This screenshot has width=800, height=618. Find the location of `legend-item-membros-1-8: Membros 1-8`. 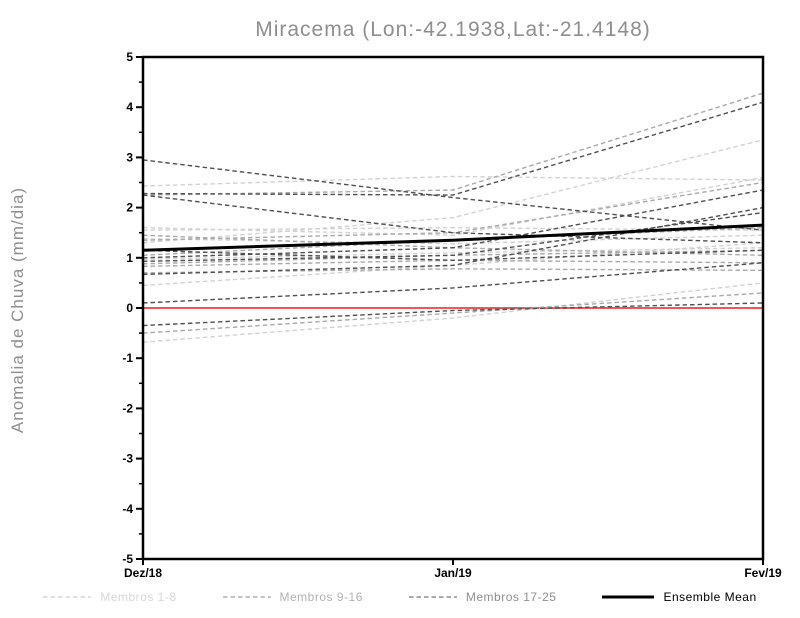

legend-item-membros-1-8: Membros 1-8 is located at coordinates (109, 597).